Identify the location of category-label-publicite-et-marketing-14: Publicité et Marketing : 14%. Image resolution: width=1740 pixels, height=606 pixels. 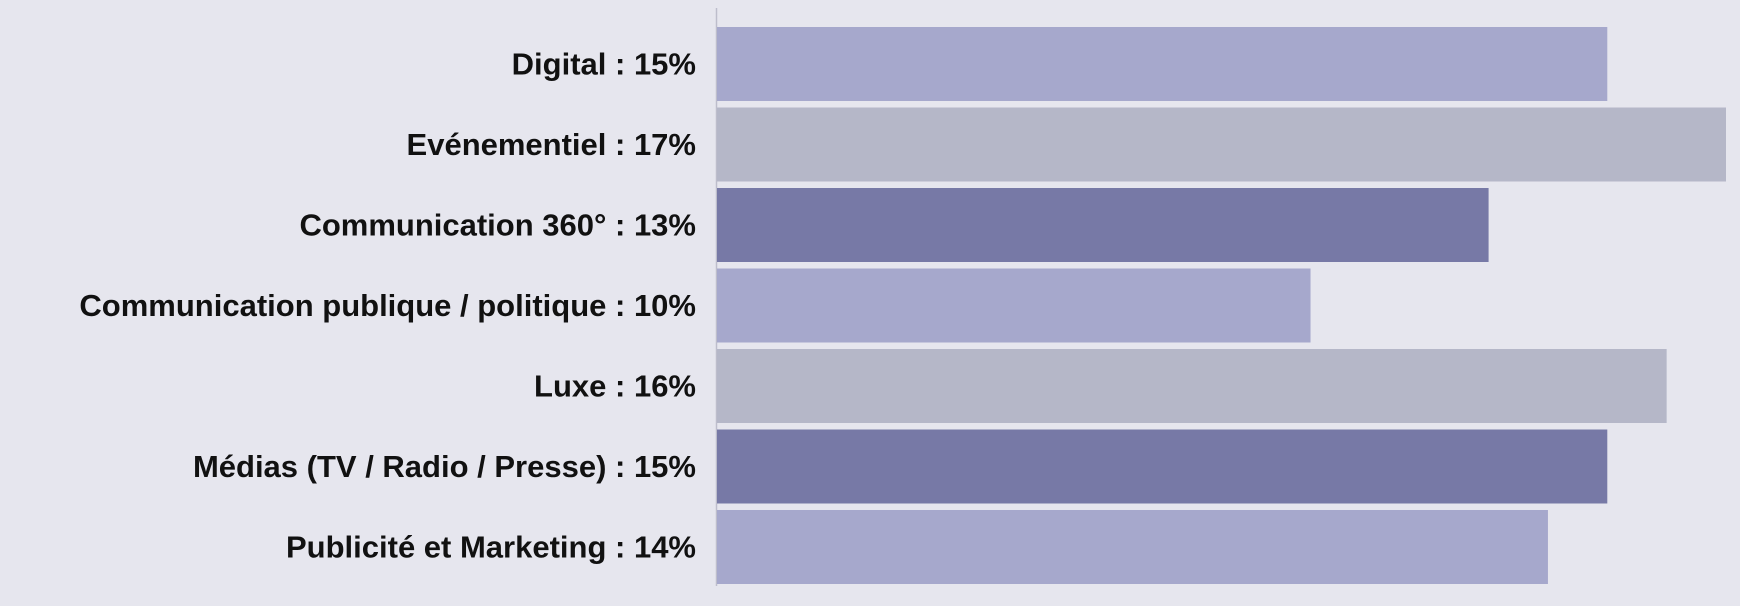
(491, 547).